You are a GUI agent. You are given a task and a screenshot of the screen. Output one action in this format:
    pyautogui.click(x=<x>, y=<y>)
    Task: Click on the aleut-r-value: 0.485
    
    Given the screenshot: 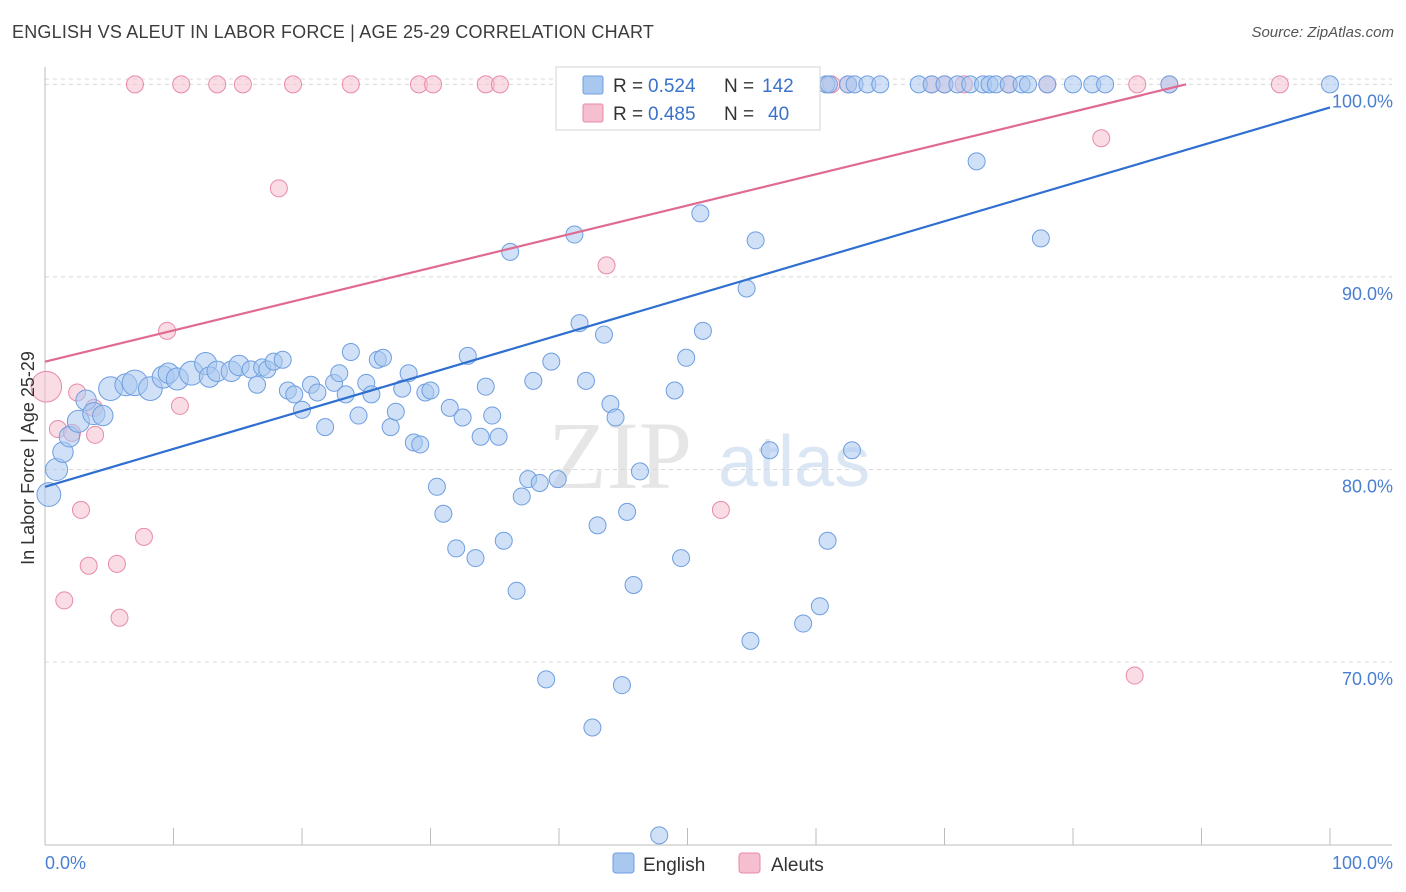 What is the action you would take?
    pyautogui.click(x=672, y=114)
    